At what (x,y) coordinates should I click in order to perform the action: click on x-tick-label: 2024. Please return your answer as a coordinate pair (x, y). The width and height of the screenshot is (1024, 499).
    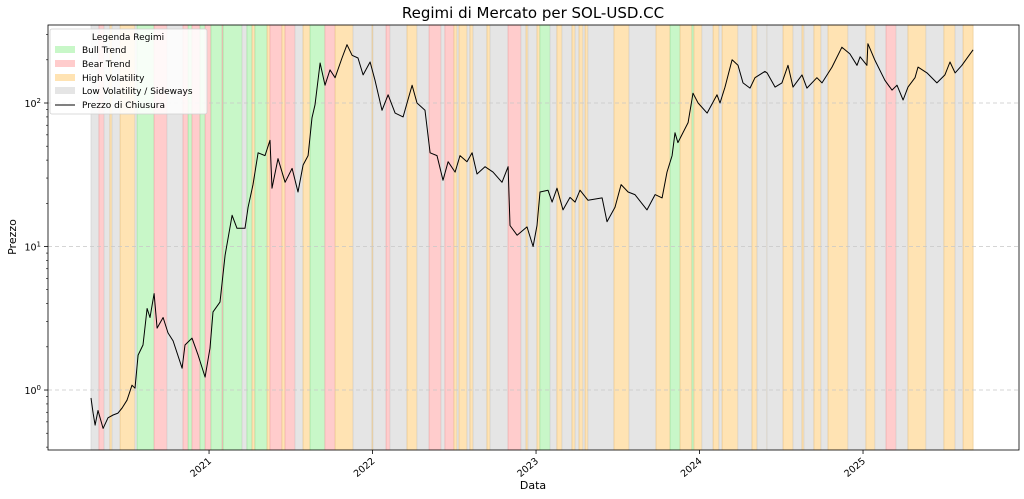
    Looking at the image, I should click on (692, 468).